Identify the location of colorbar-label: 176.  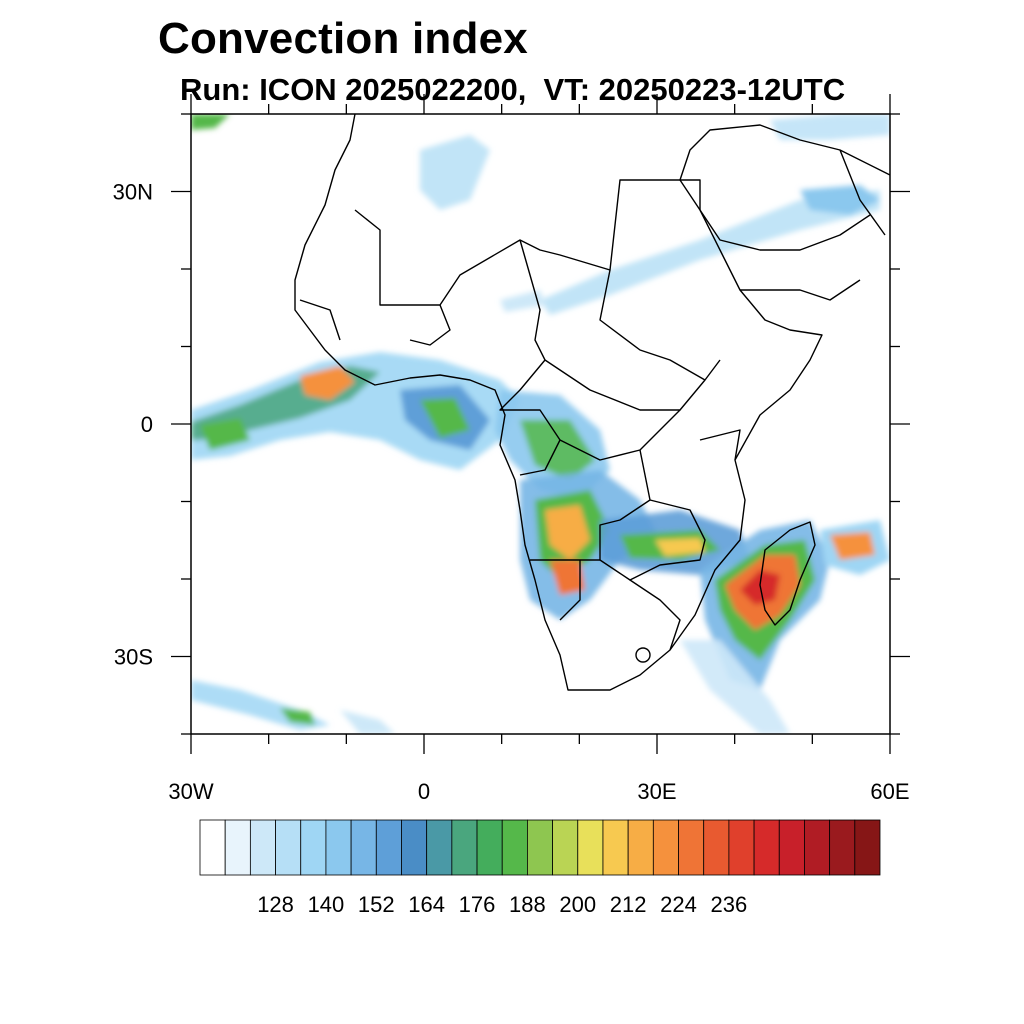
(477, 904).